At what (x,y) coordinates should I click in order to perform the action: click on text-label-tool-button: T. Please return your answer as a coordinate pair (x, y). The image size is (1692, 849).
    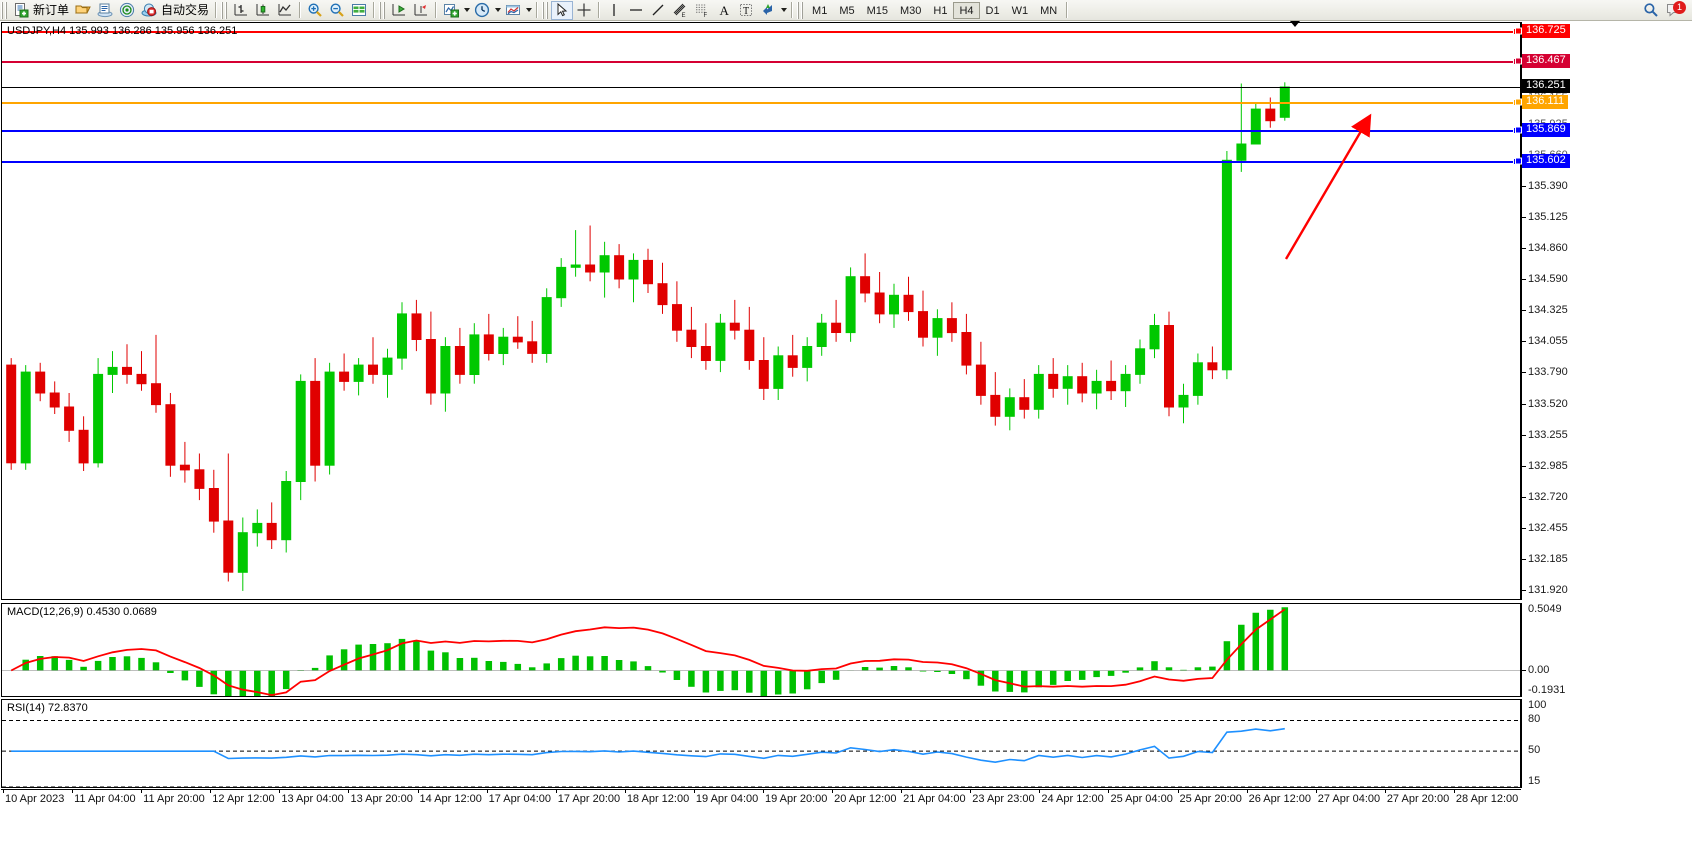
    Looking at the image, I should click on (746, 10).